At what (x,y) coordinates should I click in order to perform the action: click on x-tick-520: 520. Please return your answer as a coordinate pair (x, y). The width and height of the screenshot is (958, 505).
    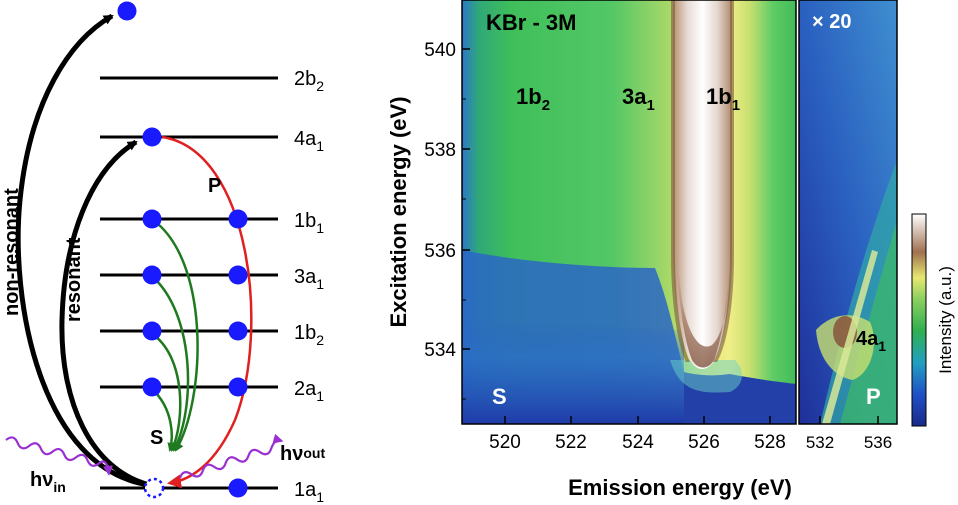
    Looking at the image, I should click on (505, 442).